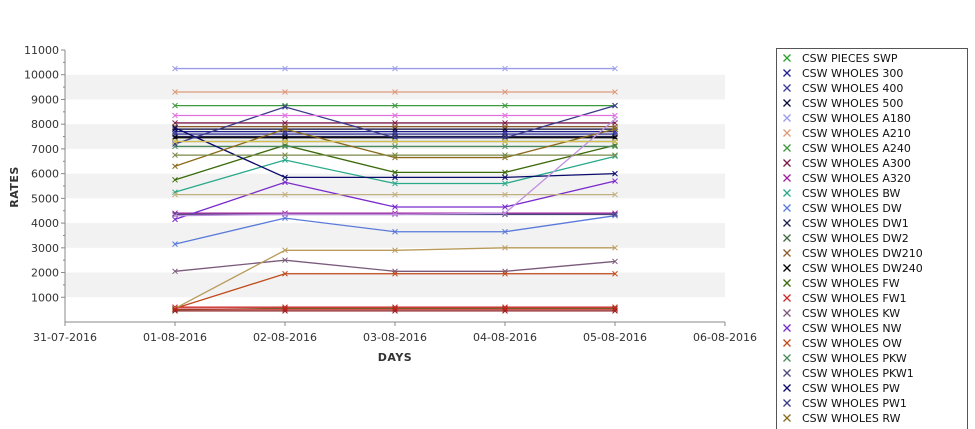 The height and width of the screenshot is (429, 975). Describe the element at coordinates (856, 148) in the screenshot. I see `legend-entry: CSW WHOLES A240` at that location.